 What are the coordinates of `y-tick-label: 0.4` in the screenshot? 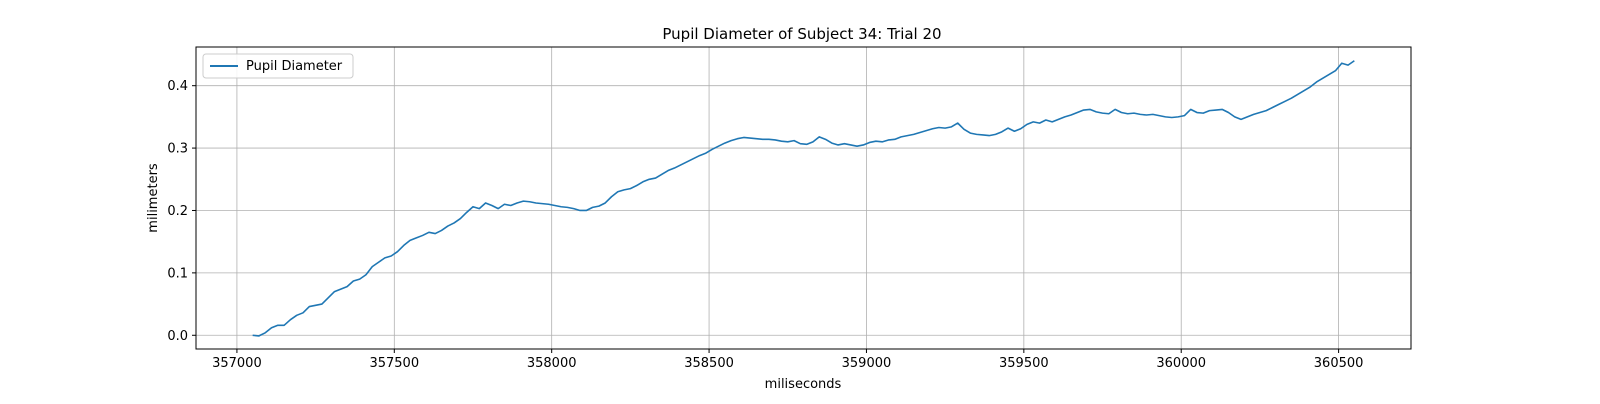 It's located at (177, 86).